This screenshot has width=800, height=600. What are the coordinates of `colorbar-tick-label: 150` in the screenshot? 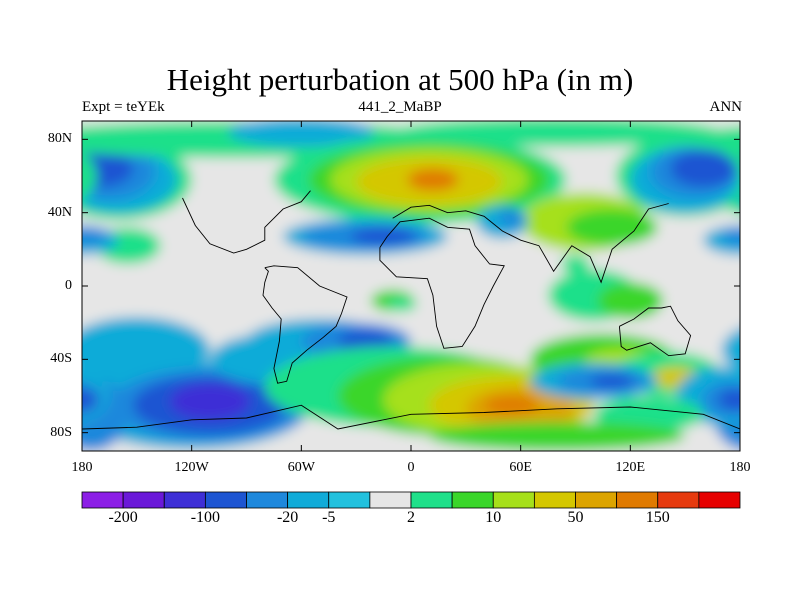 It's located at (657, 517).